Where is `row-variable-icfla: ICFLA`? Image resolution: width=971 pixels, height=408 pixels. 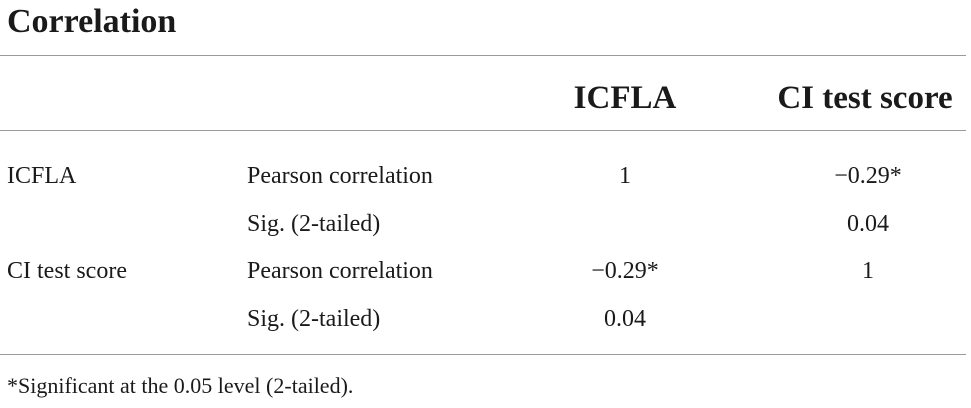 row-variable-icfla: ICFLA is located at coordinates (42, 176).